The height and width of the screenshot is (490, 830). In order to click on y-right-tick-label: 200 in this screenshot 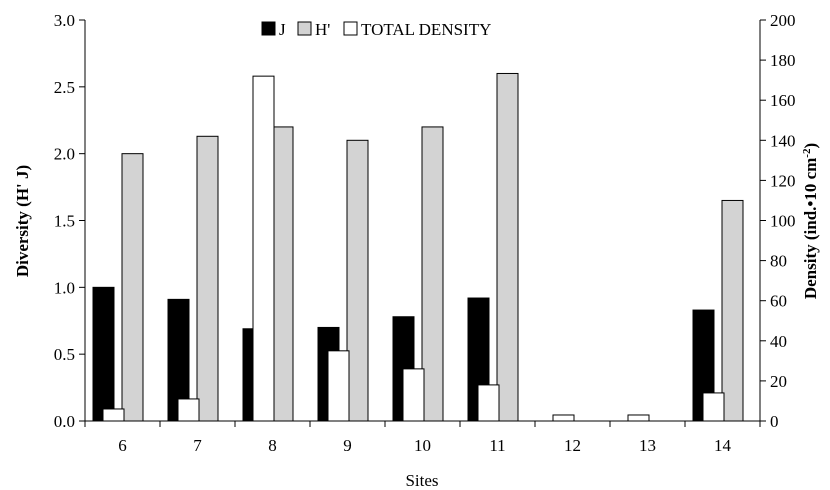, I will do `click(783, 20)`.